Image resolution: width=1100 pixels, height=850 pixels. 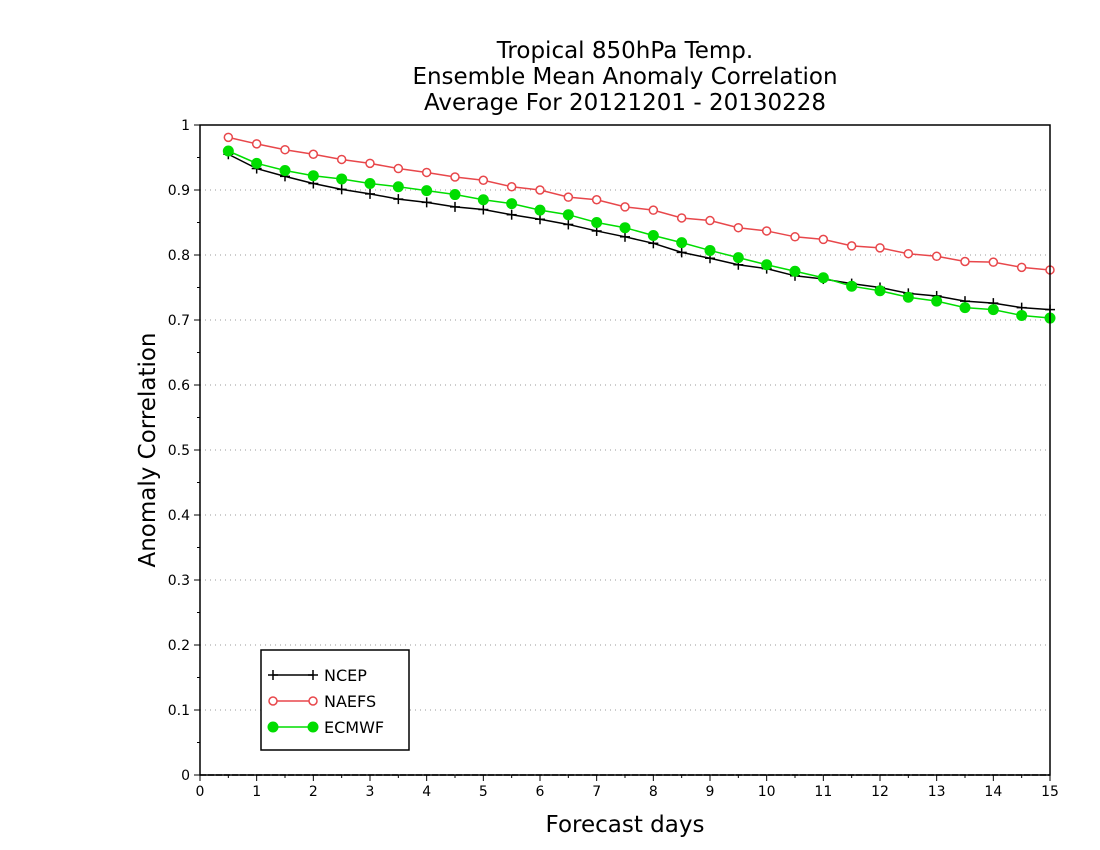 What do you see at coordinates (767, 792) in the screenshot?
I see `x-tick-label: 10` at bounding box center [767, 792].